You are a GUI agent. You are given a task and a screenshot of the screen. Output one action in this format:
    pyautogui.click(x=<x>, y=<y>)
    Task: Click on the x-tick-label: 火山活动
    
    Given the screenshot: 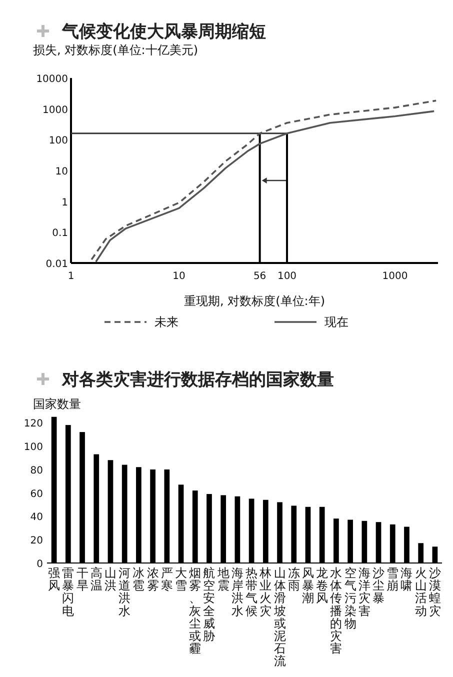 What is the action you would take?
    pyautogui.click(x=420, y=592)
    